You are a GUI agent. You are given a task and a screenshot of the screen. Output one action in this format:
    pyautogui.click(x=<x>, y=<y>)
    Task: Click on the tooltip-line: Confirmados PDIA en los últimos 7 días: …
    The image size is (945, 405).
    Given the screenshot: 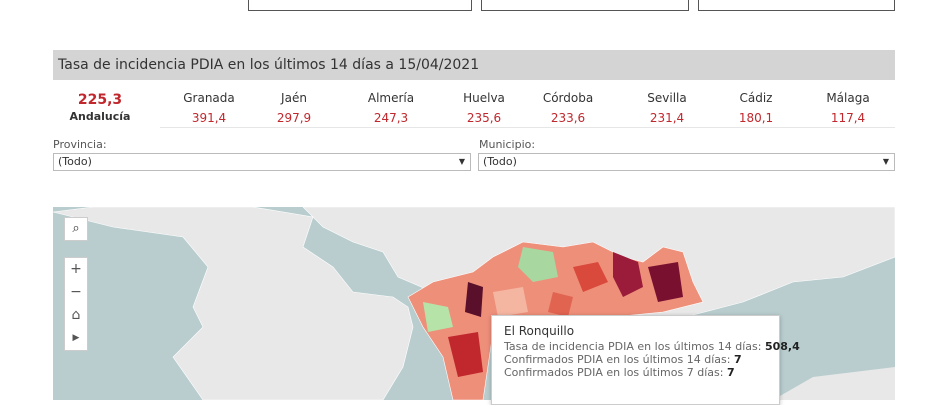 What is the action you would take?
    pyautogui.click(x=635, y=372)
    